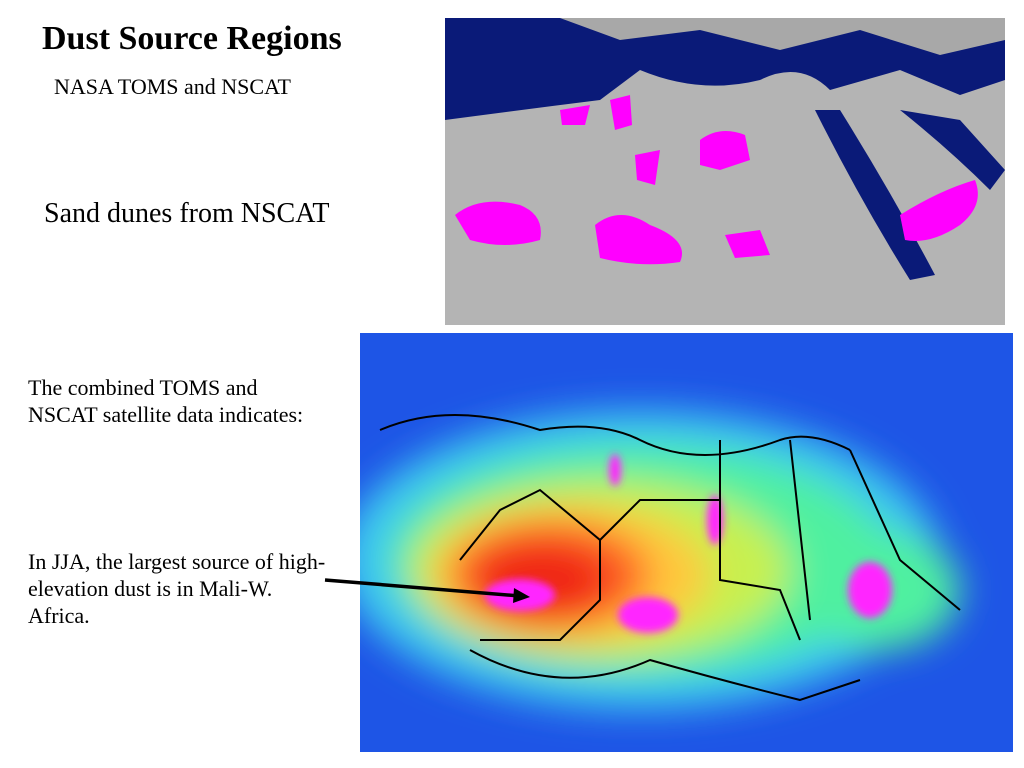 This screenshot has height=768, width=1024. I want to click on arrow, so click(422, 588).